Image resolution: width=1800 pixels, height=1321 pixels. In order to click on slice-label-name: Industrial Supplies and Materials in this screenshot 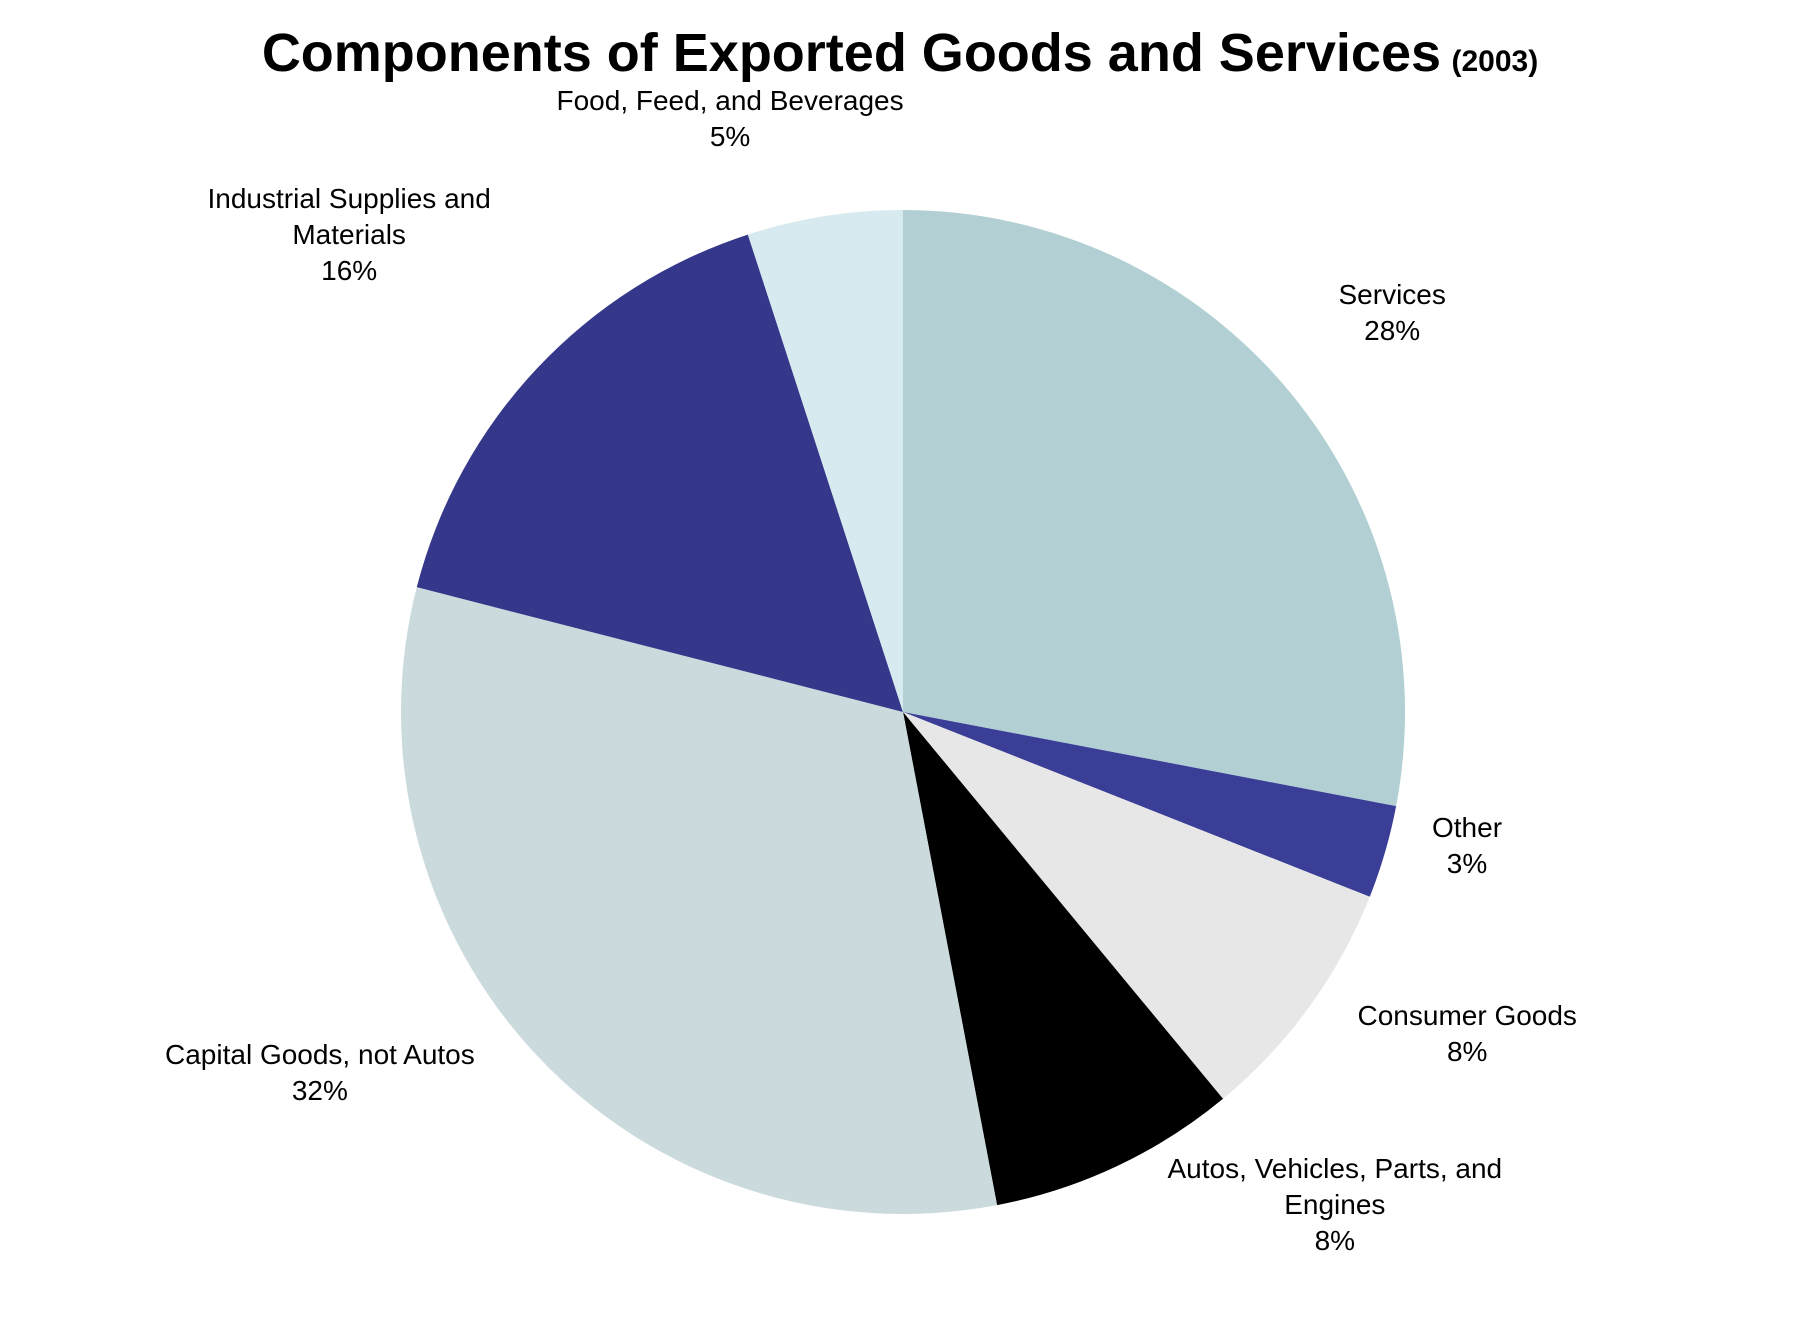, I will do `click(349, 216)`.